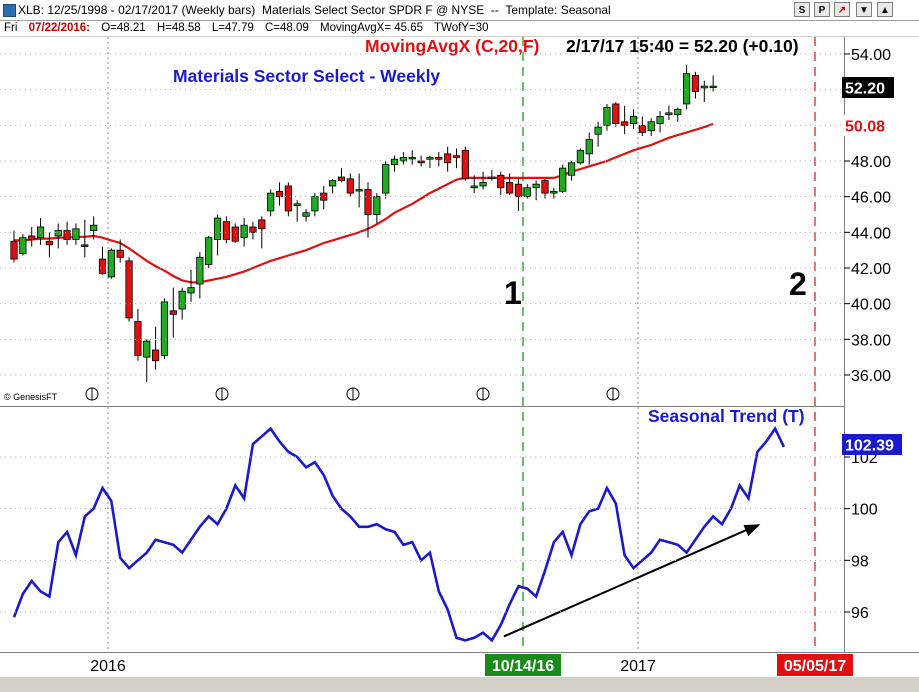  I want to click on s-button: S, so click(802, 9).